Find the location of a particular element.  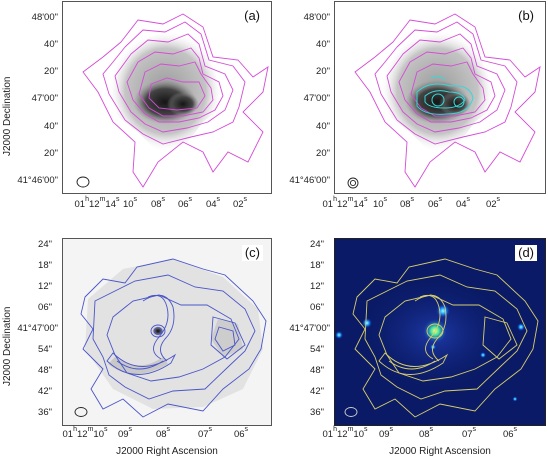

beam-ellipse-inner is located at coordinates (353, 183).